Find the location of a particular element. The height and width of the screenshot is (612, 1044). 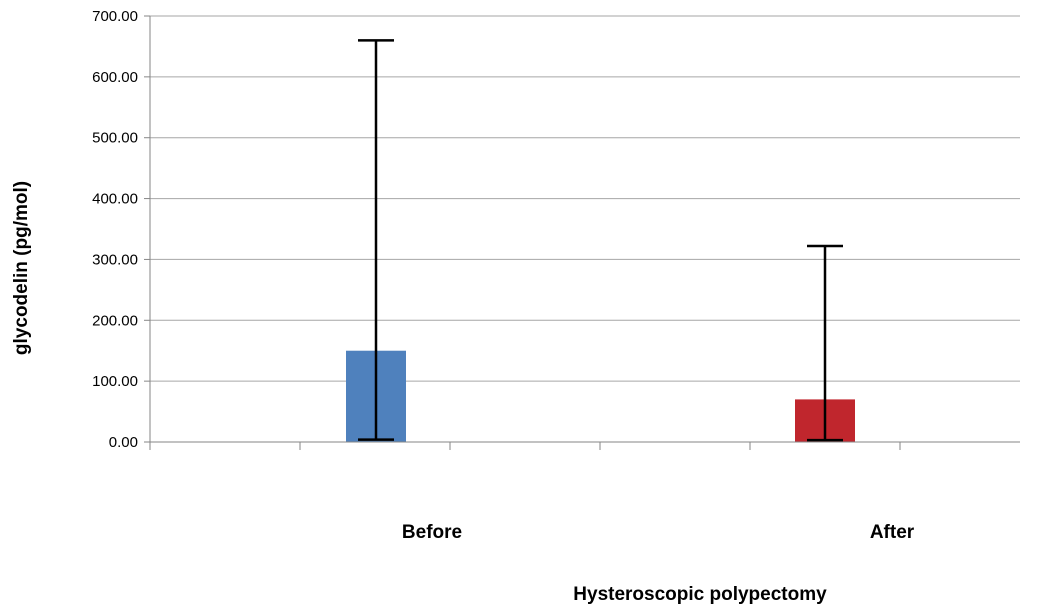

y-tick-label: 600.00 is located at coordinates (115, 77).